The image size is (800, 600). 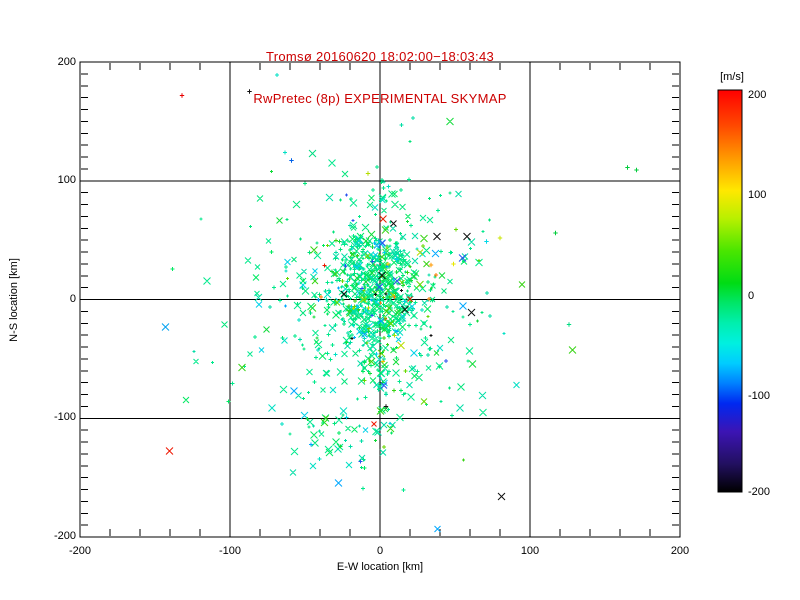 What do you see at coordinates (759, 396) in the screenshot?
I see `colorbar-tick-label: -100` at bounding box center [759, 396].